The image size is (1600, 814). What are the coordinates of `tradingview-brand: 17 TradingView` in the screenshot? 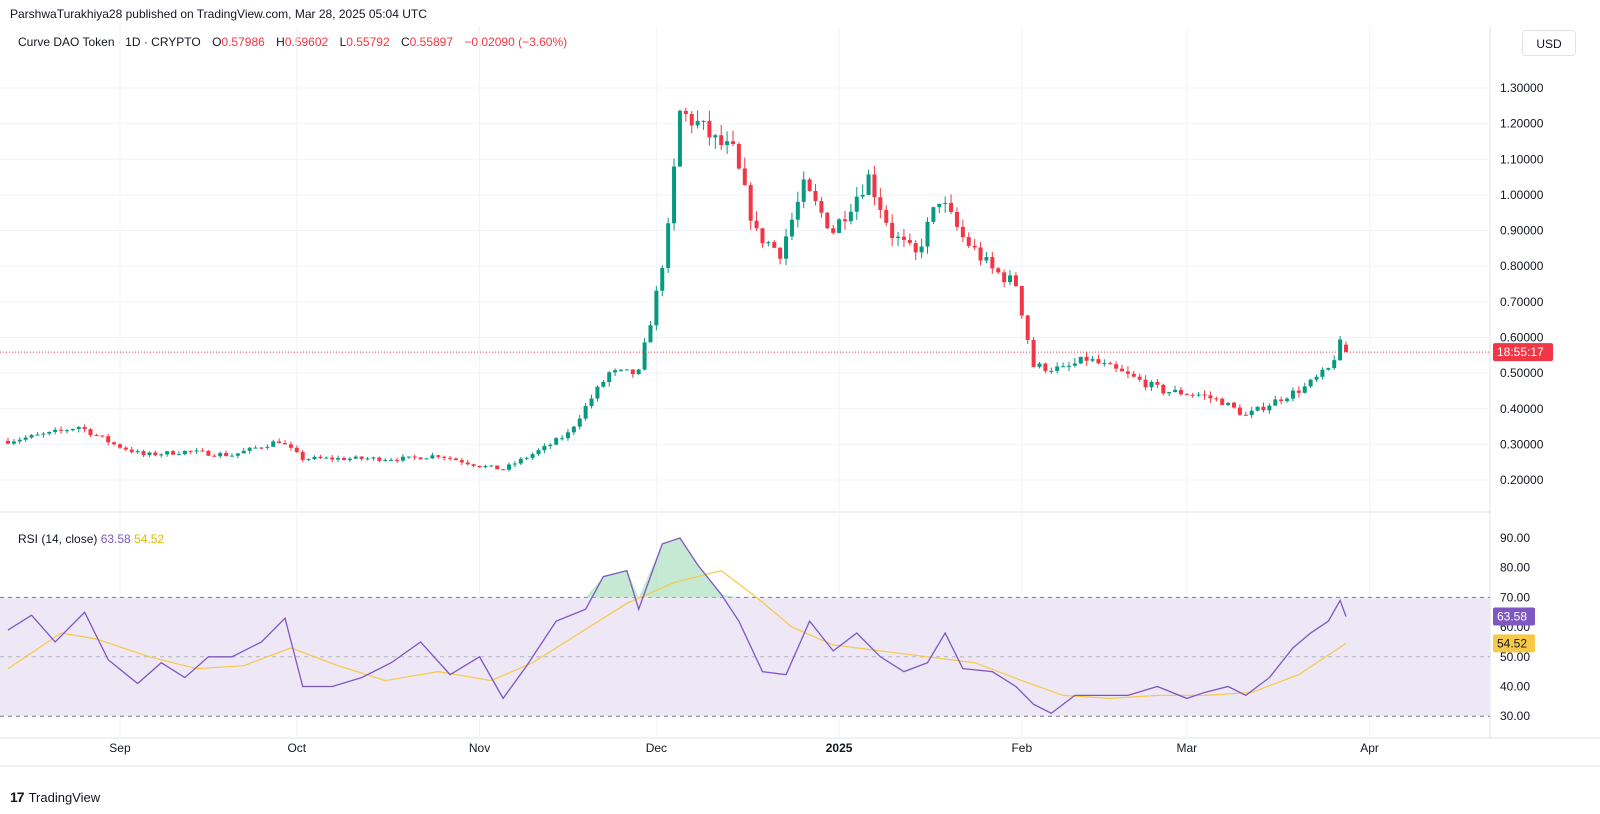 It's located at (55, 797).